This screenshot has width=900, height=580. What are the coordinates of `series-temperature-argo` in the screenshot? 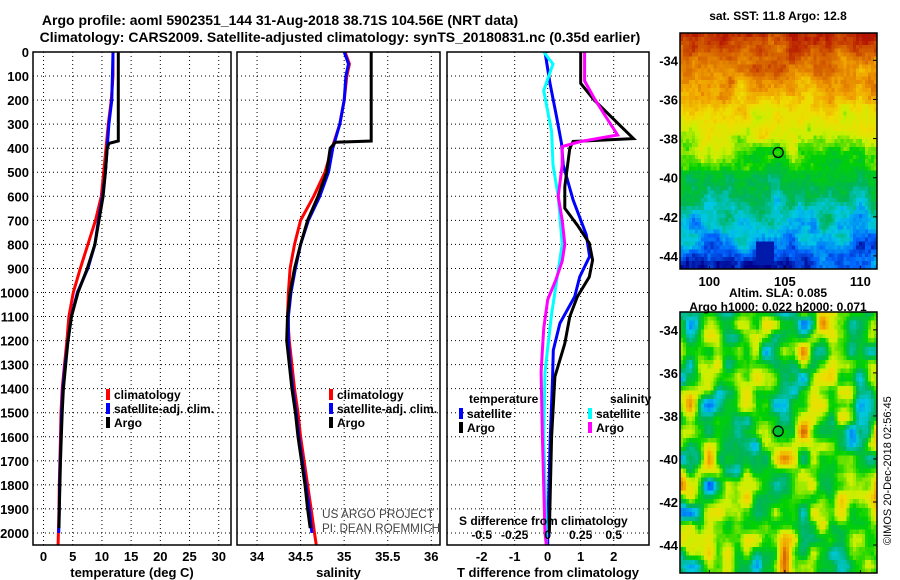 It's located at (592, 293).